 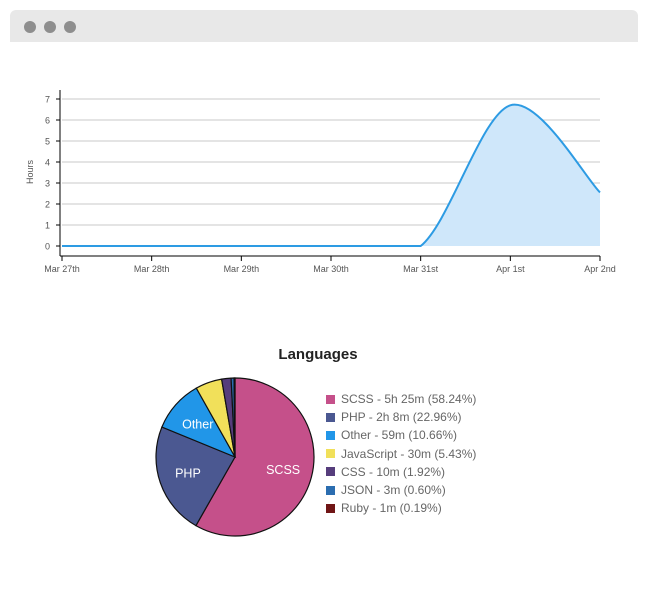 I want to click on window-close-dot, so click(x=30, y=27).